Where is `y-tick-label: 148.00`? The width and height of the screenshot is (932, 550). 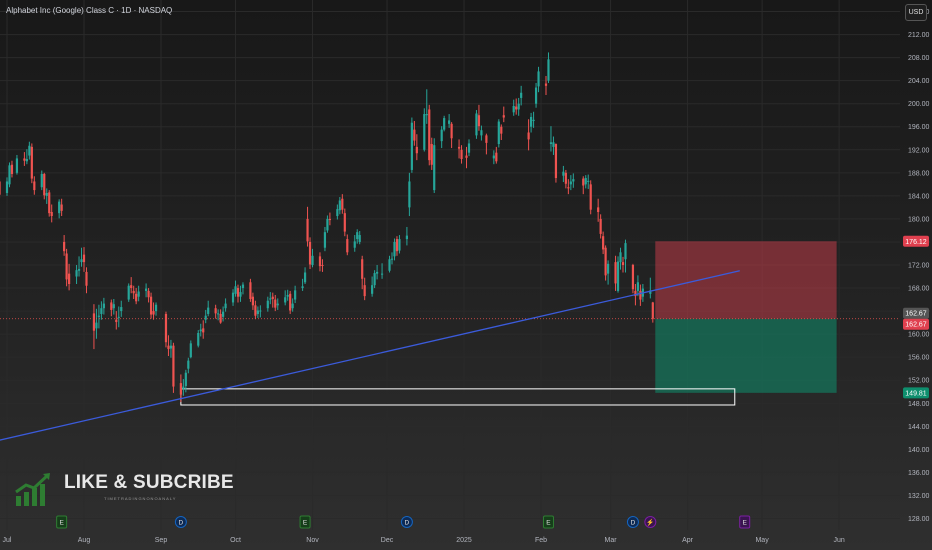
y-tick-label: 148.00 is located at coordinates (919, 404).